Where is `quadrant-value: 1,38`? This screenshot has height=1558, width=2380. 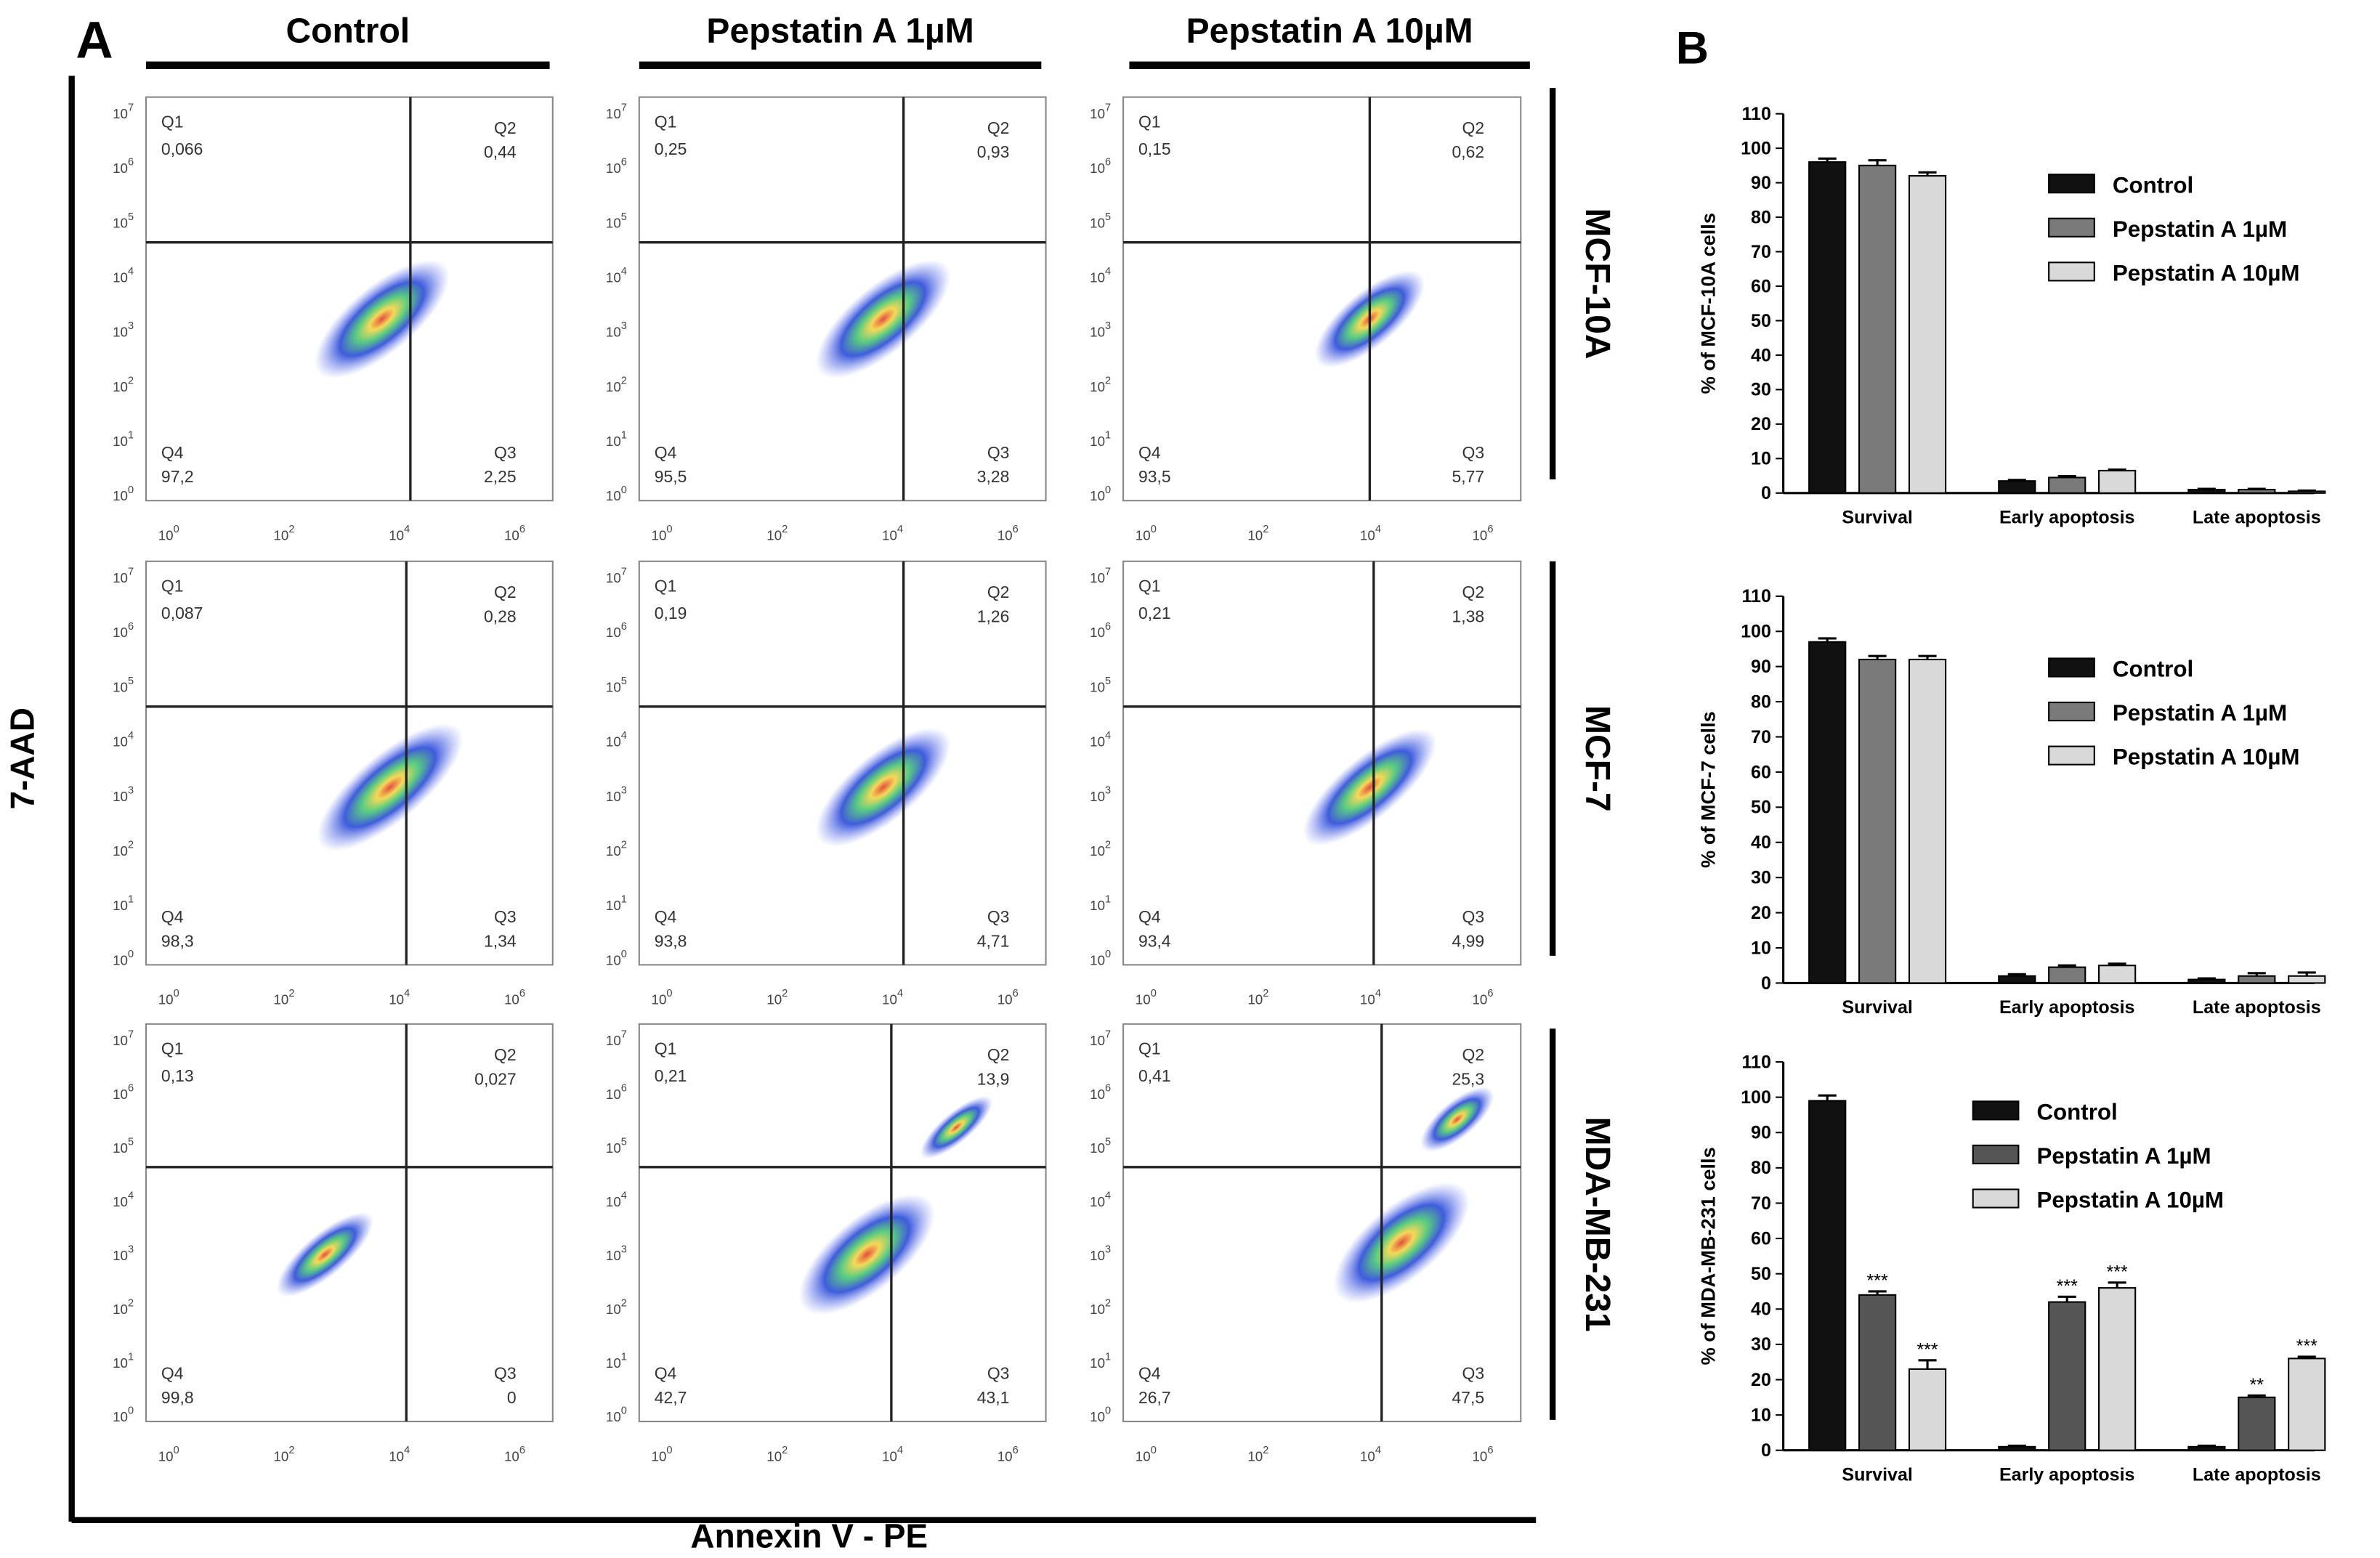
quadrant-value: 1,38 is located at coordinates (1468, 615).